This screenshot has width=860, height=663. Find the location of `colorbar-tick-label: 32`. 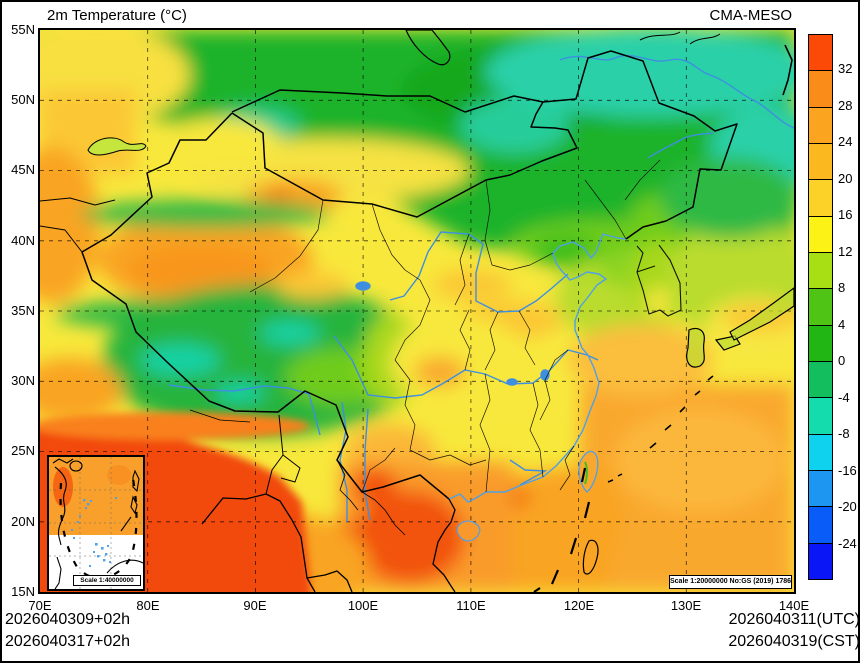

colorbar-tick-label: 32 is located at coordinates (845, 68).